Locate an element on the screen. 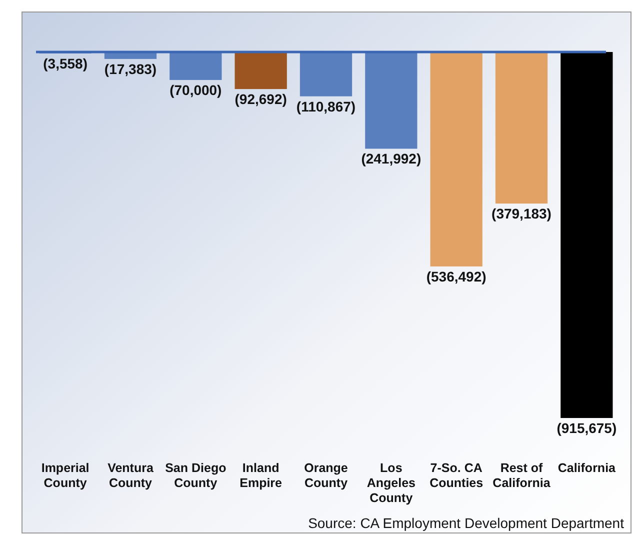  x-tick-label: Imperial County is located at coordinates (65, 475).